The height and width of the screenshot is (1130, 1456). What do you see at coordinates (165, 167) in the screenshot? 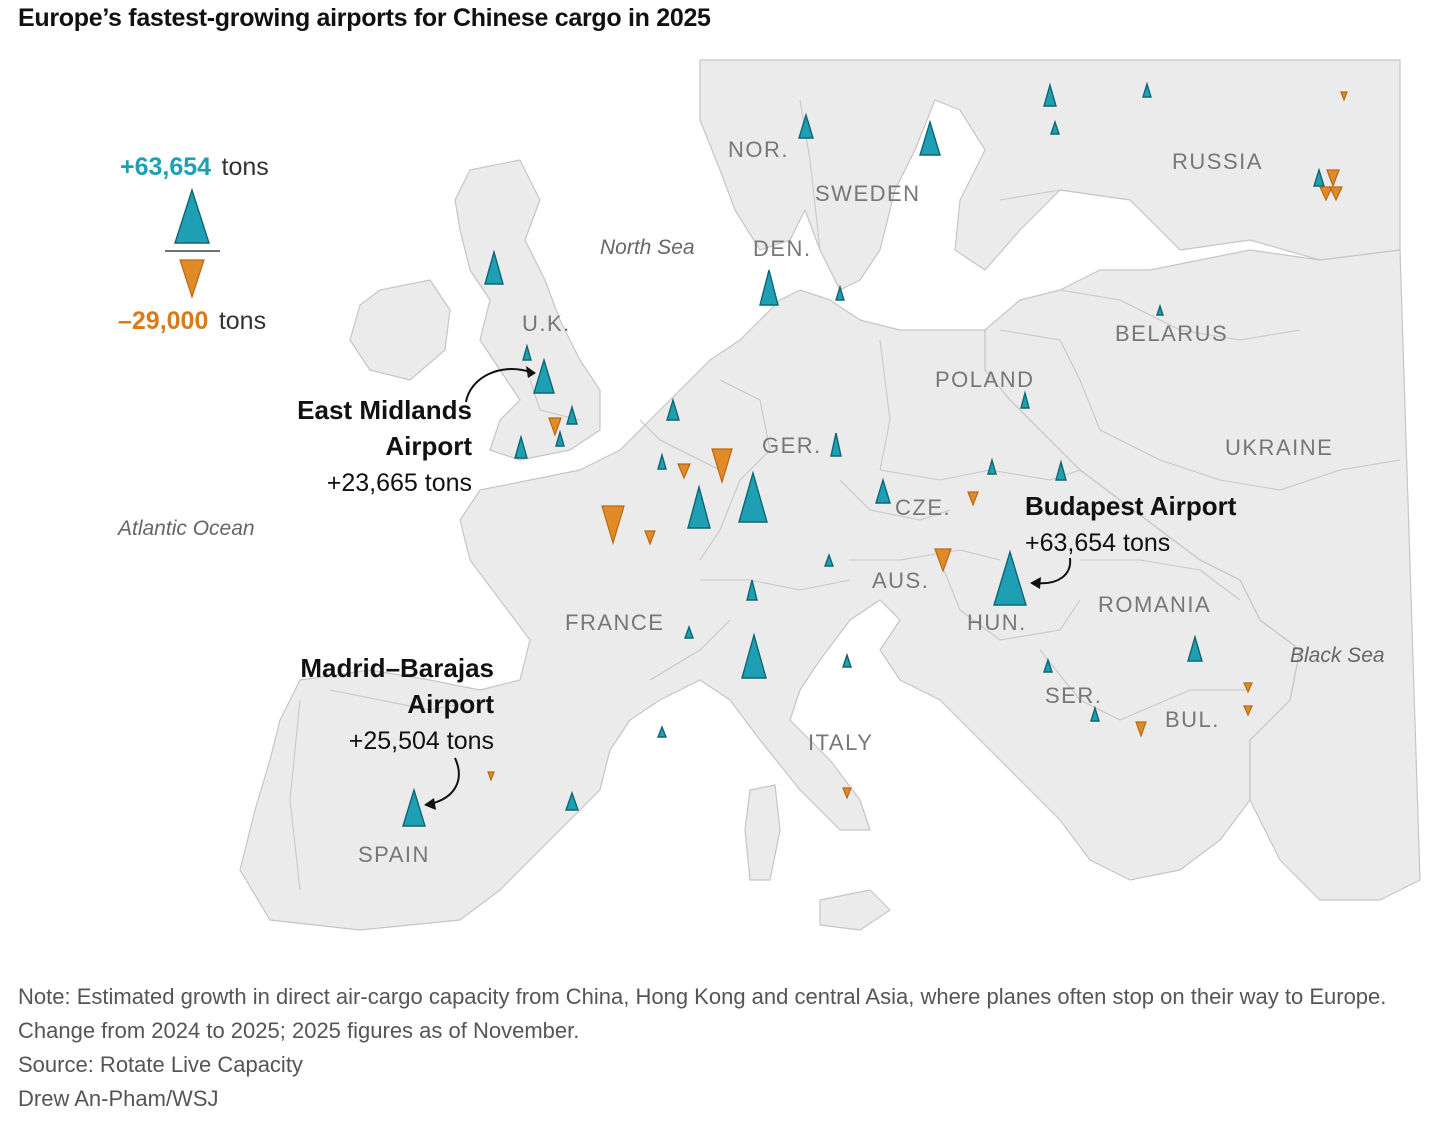
I see `legend-max-value: +63,654` at bounding box center [165, 167].